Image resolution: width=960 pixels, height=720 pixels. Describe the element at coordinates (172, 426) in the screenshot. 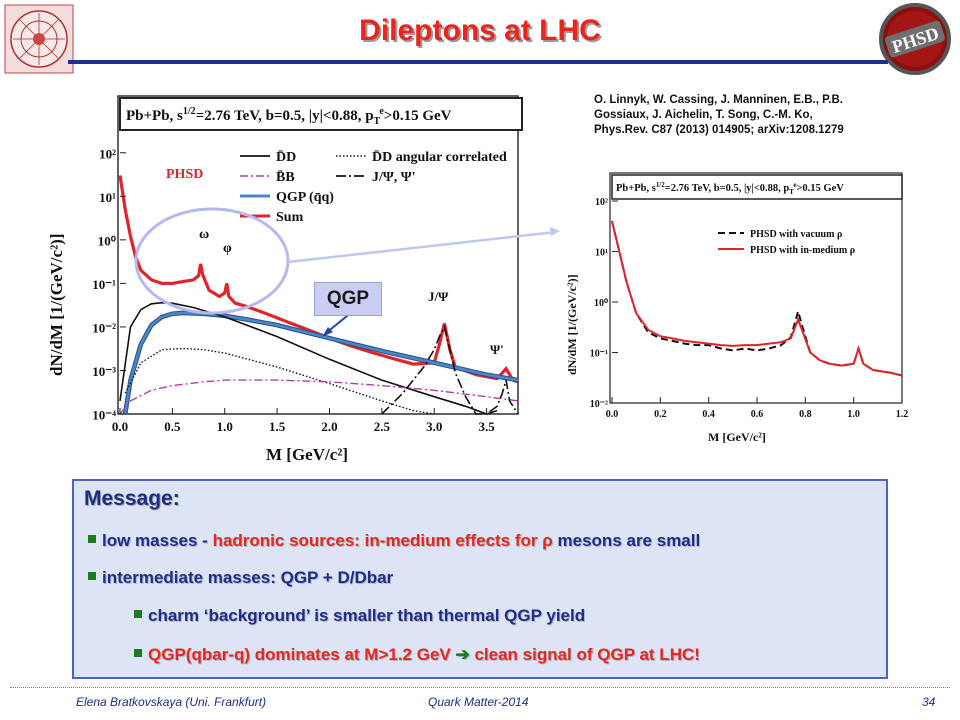

I see `x-tick-label: 0.5` at that location.